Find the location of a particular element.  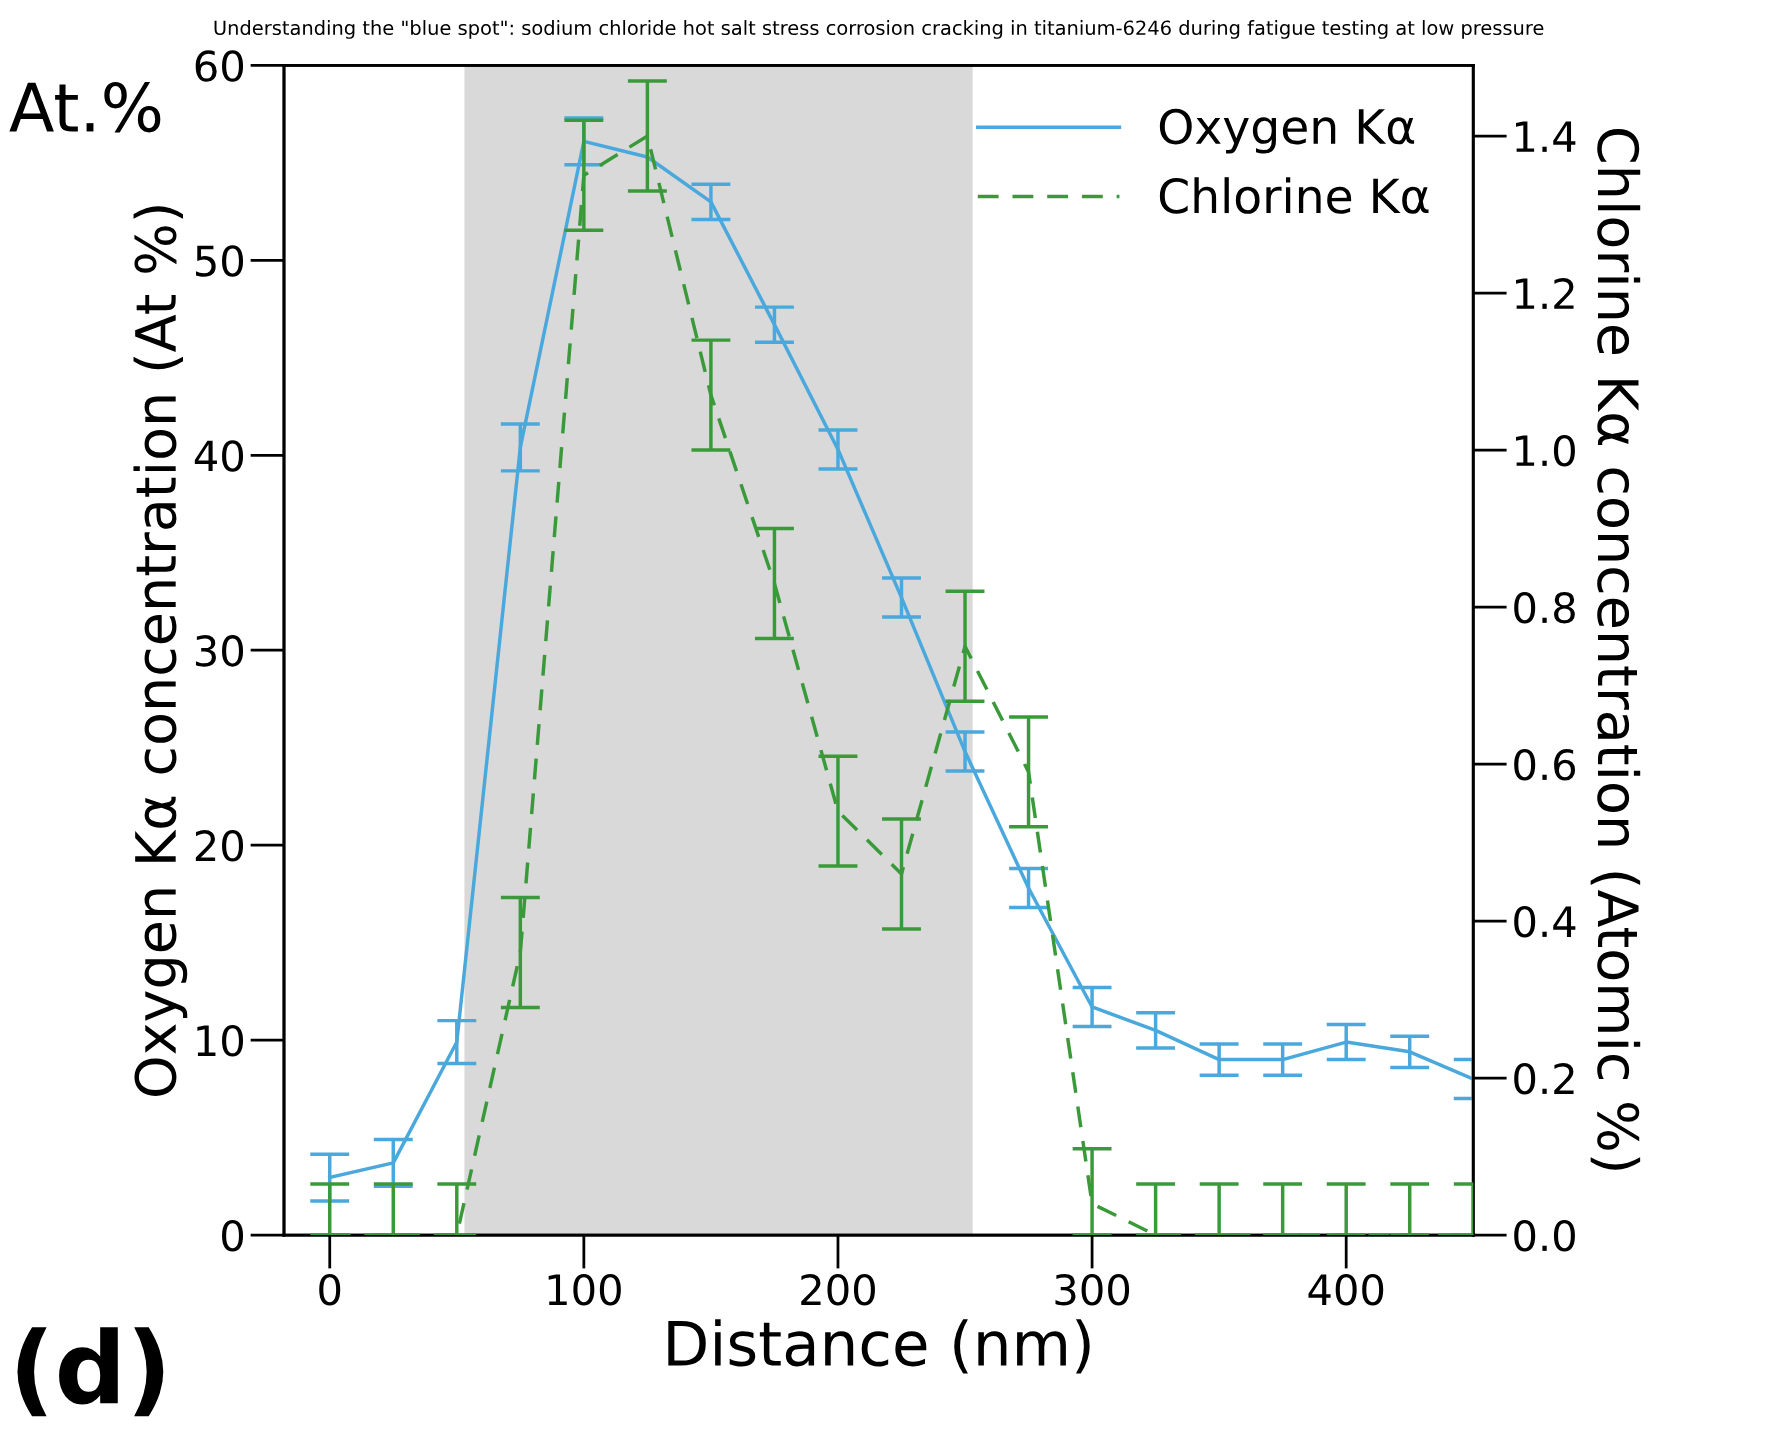

x-tick-label: 300 is located at coordinates (1092, 1289).